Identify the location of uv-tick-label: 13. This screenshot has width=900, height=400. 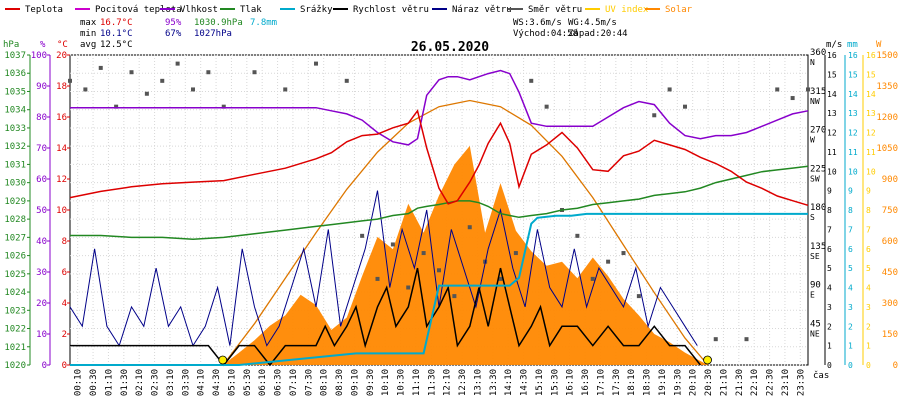
(871, 113).